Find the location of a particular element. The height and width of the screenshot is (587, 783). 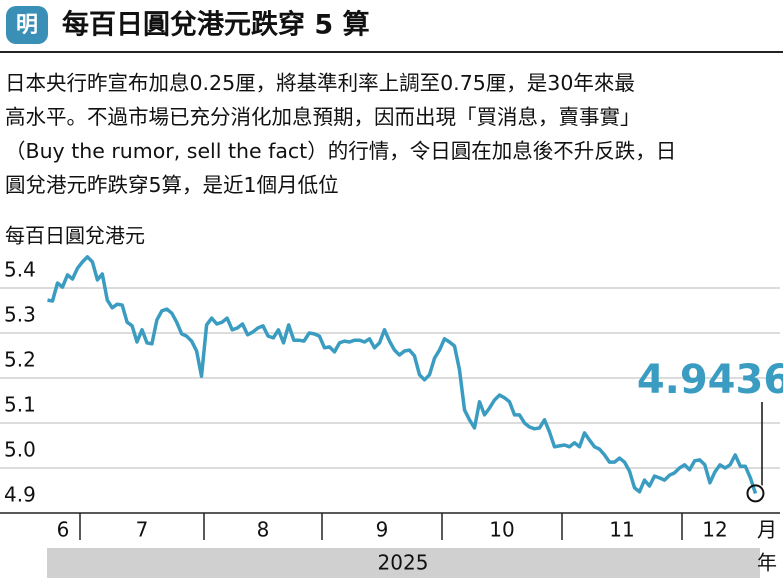

year-label: 2025 is located at coordinates (403, 563).